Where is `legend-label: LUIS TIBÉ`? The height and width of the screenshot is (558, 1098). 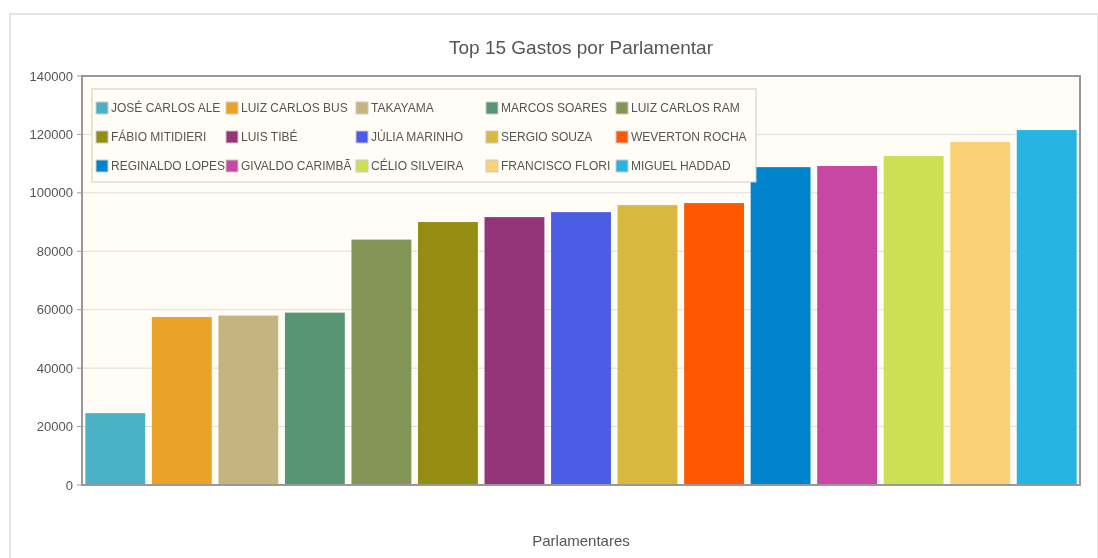
legend-label: LUIS TIBÉ is located at coordinates (269, 137).